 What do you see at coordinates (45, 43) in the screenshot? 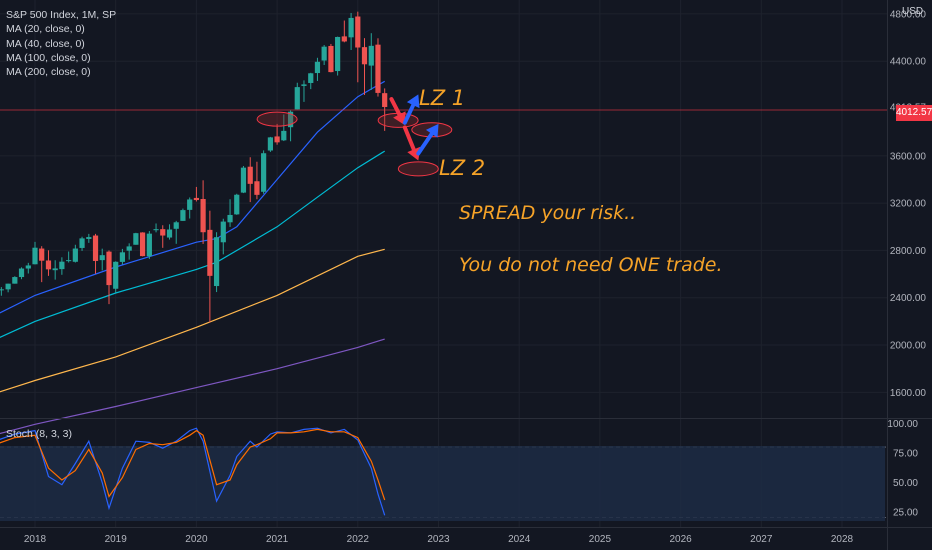
I see `ma-40-label: MA (40, close, 0)` at bounding box center [45, 43].